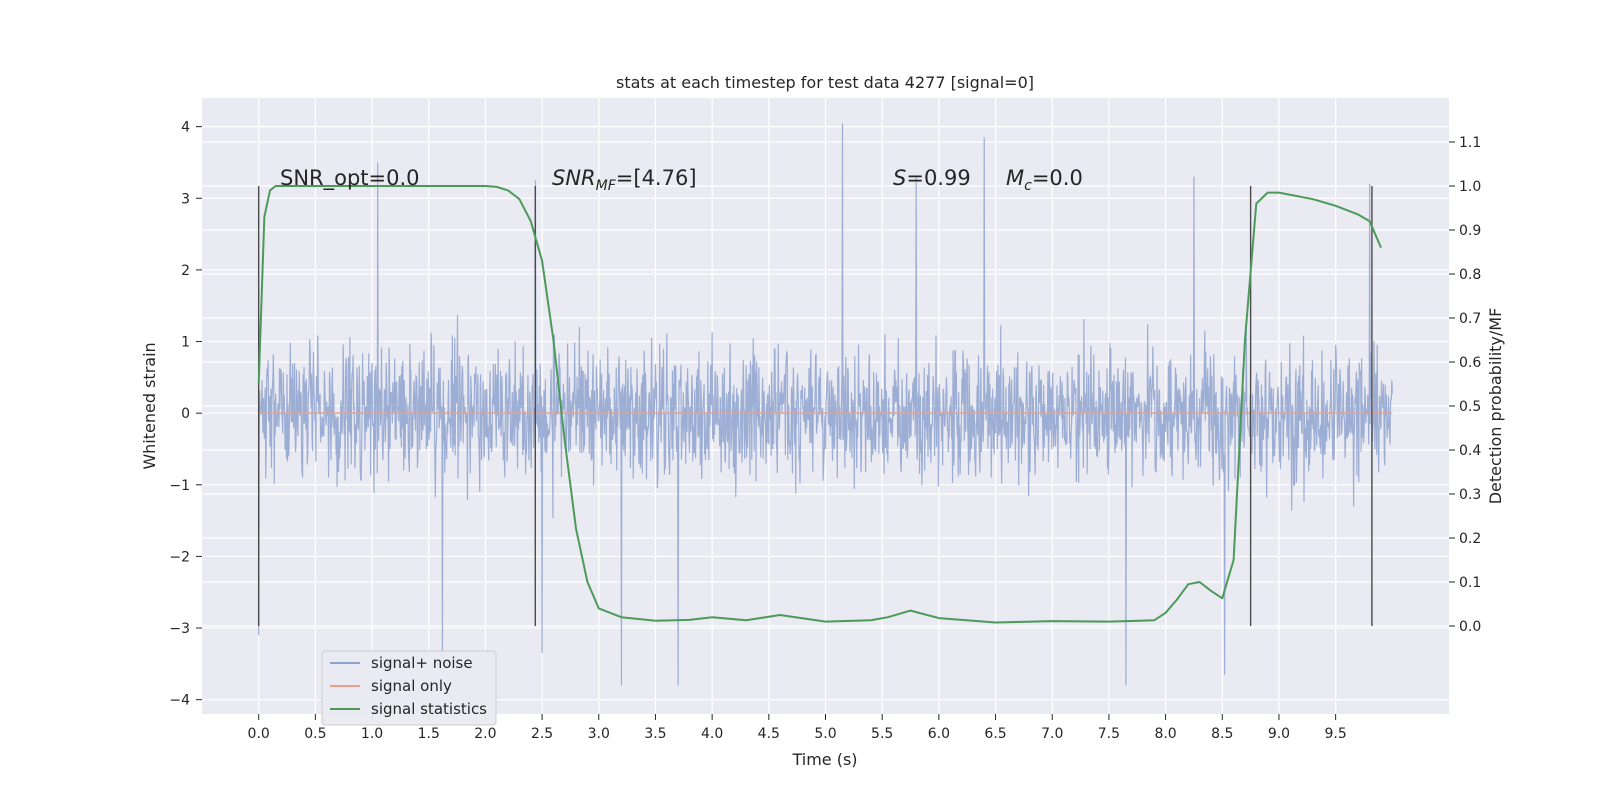 The width and height of the screenshot is (1600, 804). I want to click on x-tick-label: 5.0, so click(825, 734).